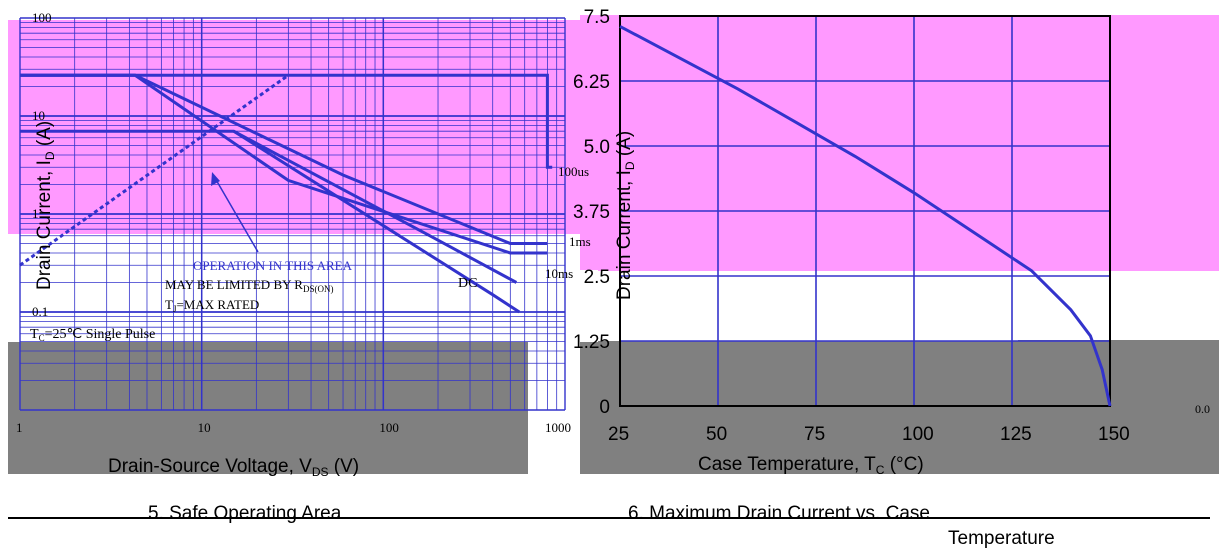 This screenshot has width=1219, height=550. I want to click on soa-line-10ms, so click(284, 164).